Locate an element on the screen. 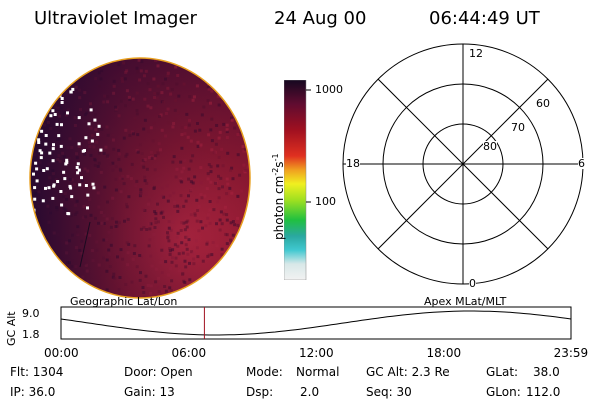 This screenshot has width=600, height=400. colorbar is located at coordinates (297, 180).